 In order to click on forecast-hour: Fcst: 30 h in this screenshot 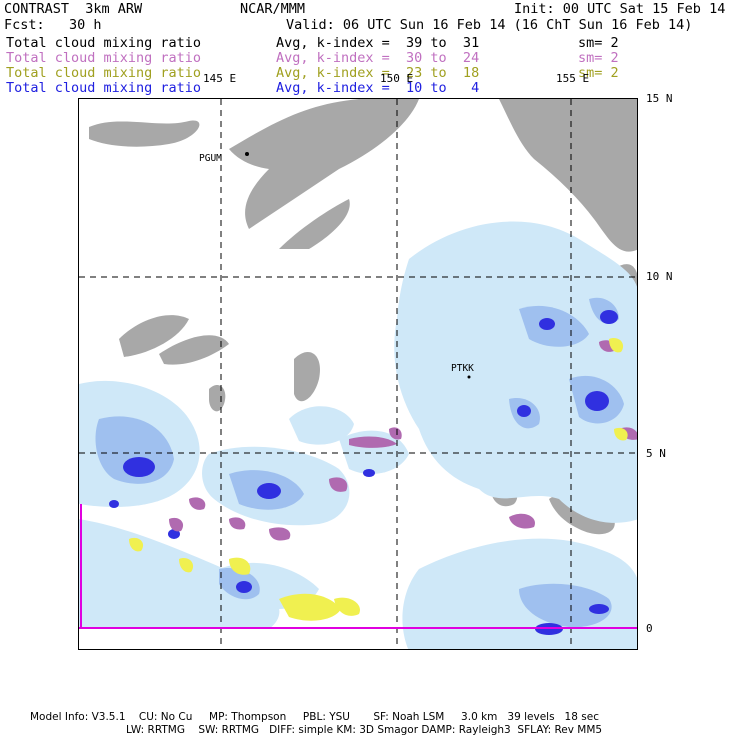, I will do `click(53, 25)`.